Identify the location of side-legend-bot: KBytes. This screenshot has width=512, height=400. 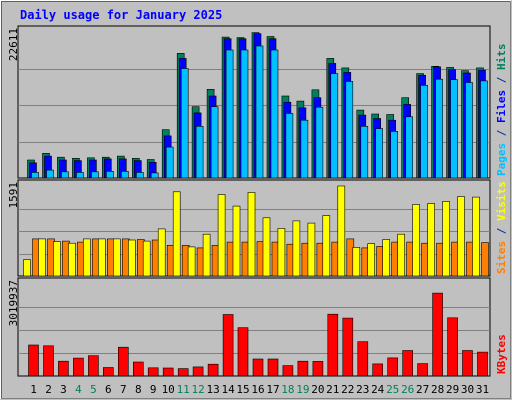
(501, 354).